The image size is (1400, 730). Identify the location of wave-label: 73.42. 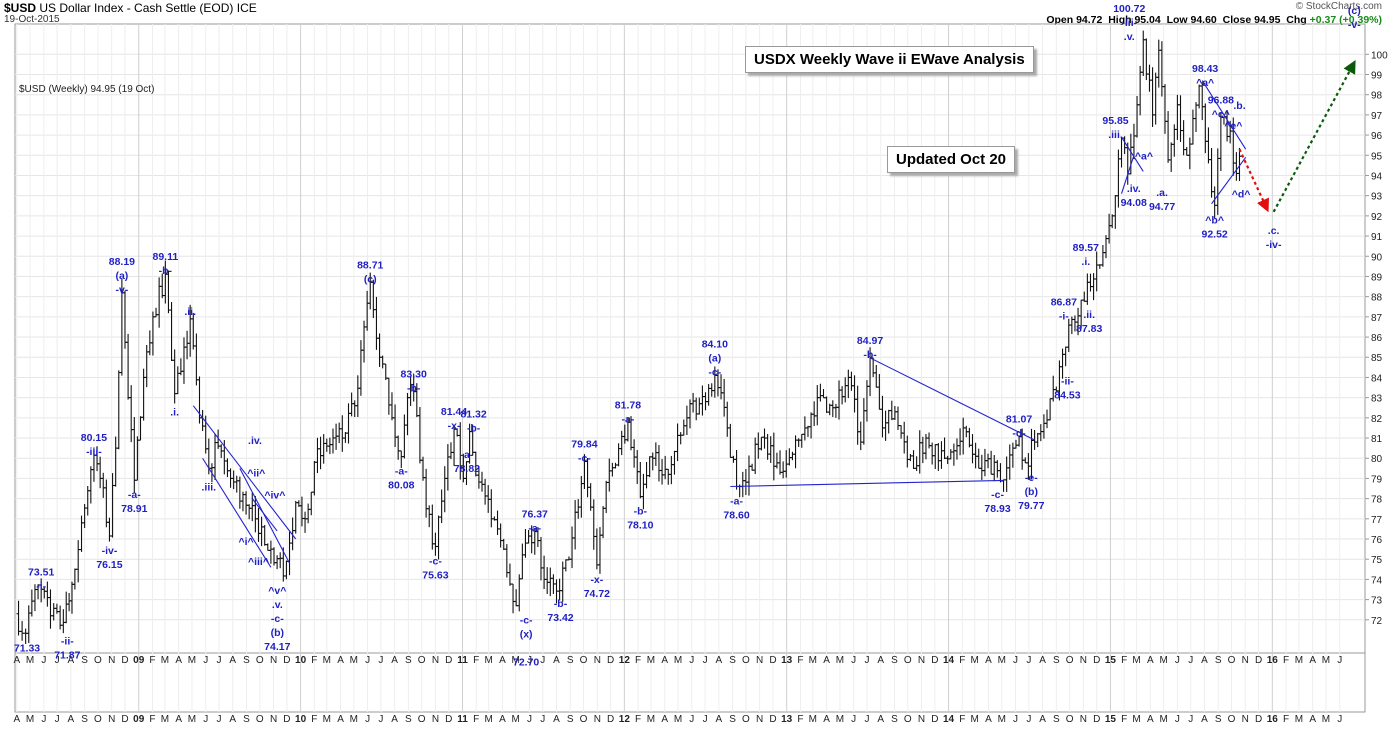
(560, 618).